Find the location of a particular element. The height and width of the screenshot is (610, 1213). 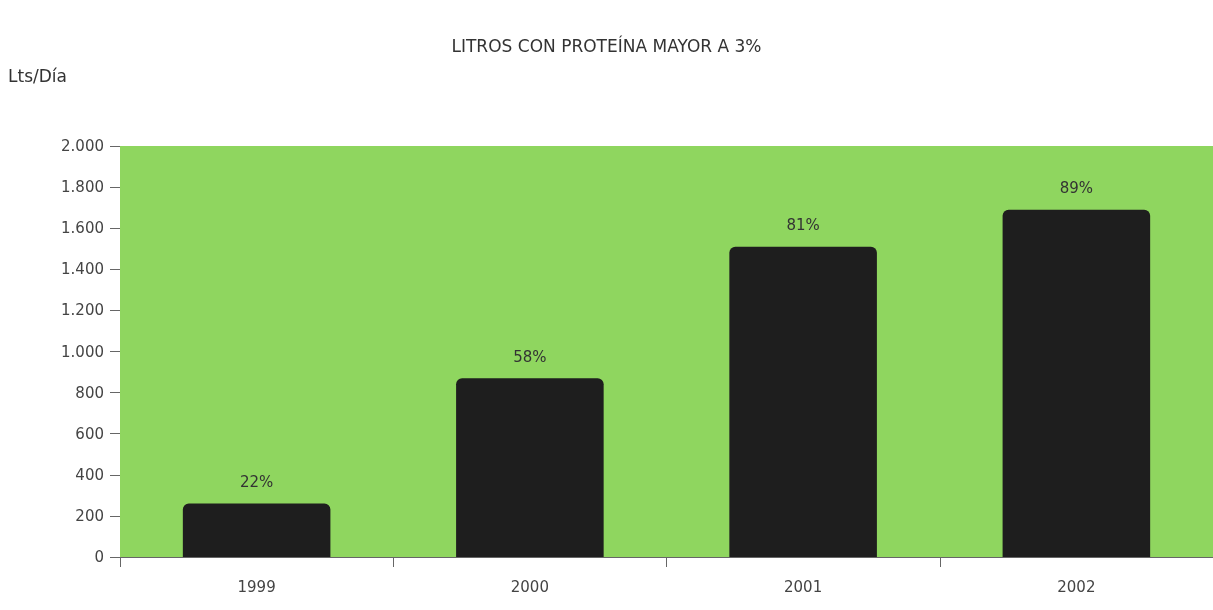

annotation: 58% is located at coordinates (530, 356).